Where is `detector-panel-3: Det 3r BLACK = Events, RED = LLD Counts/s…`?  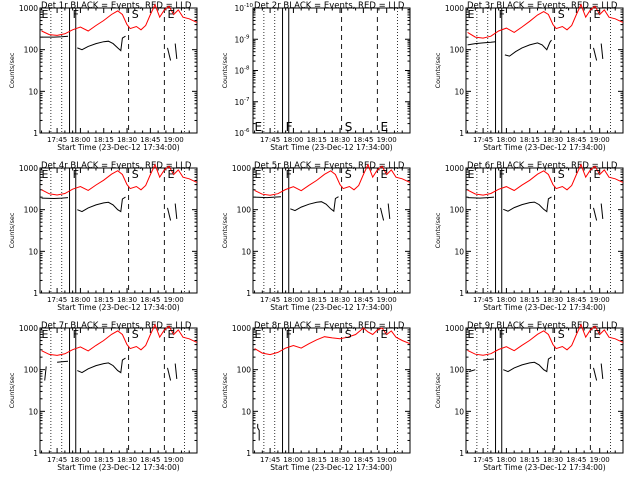 detector-panel-3: Det 3r BLACK = Events, RED = LLD Counts/s… is located at coordinates (529, 76).